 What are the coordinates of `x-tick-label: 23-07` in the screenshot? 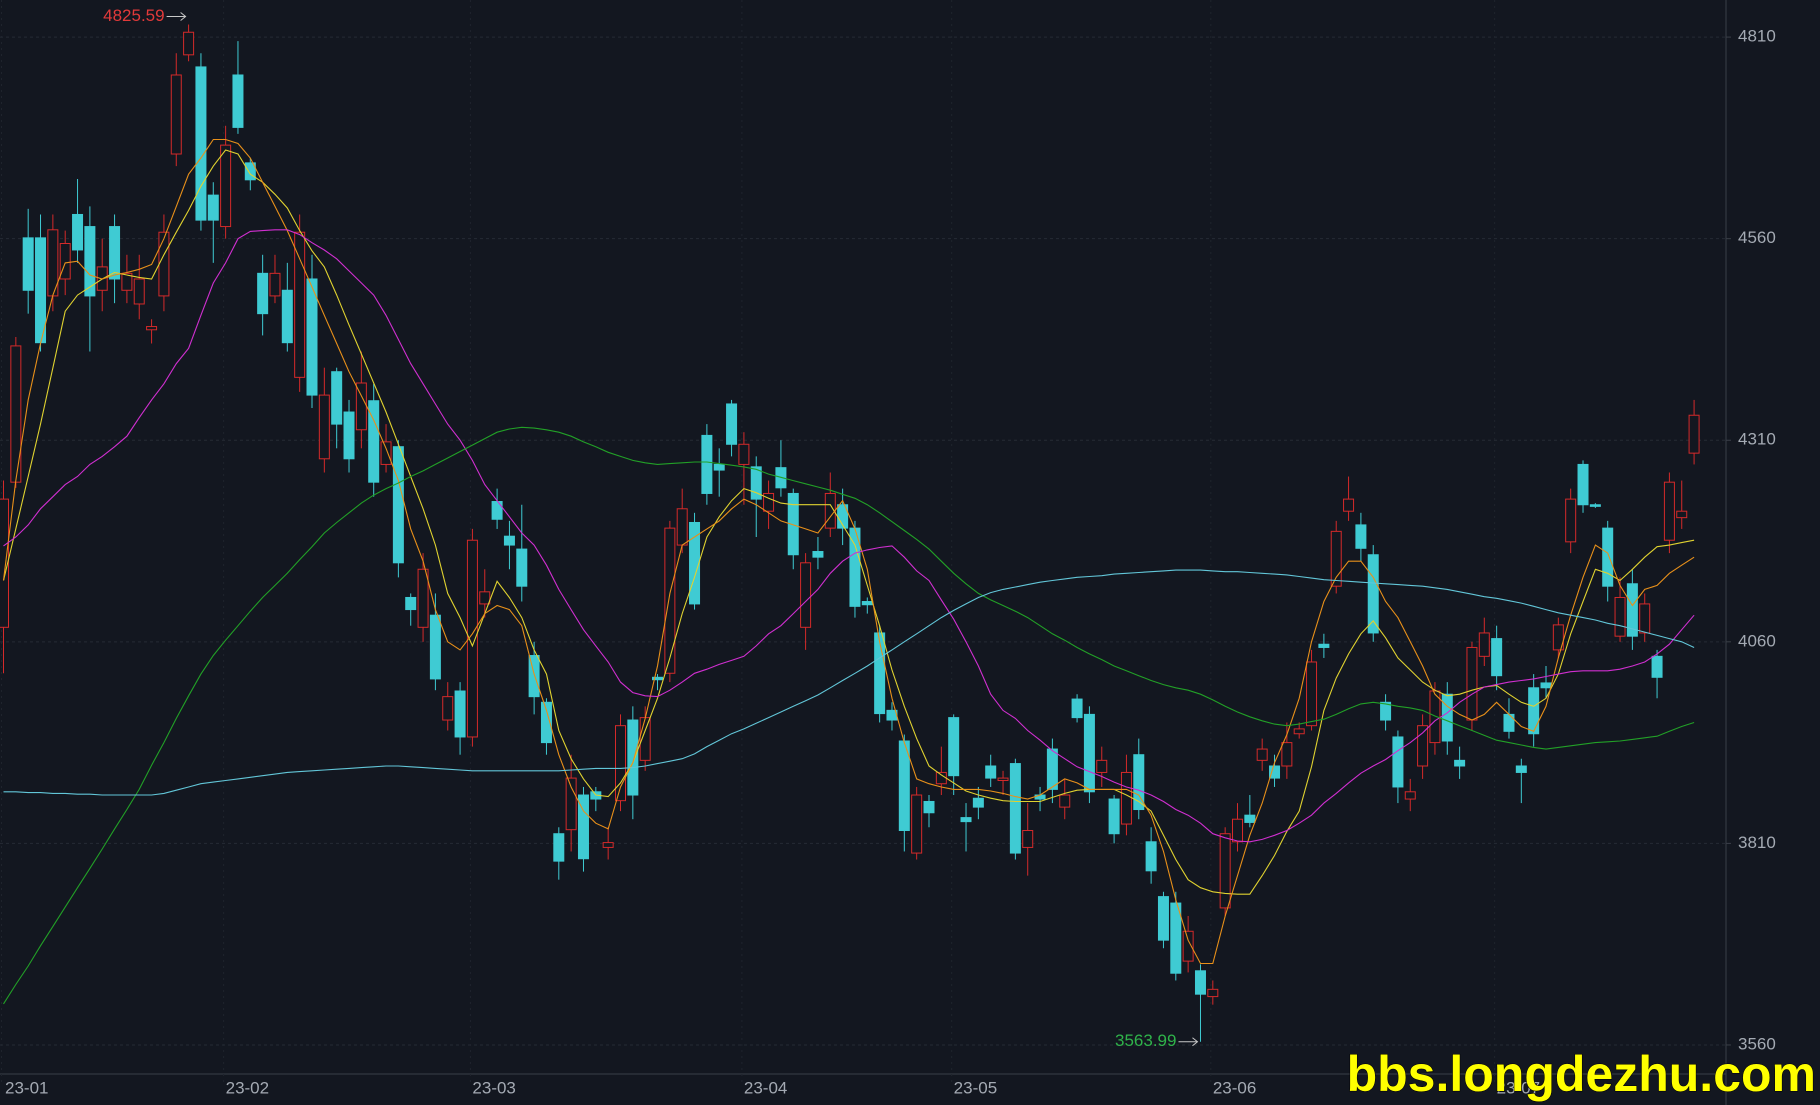 It's located at (1518, 1087).